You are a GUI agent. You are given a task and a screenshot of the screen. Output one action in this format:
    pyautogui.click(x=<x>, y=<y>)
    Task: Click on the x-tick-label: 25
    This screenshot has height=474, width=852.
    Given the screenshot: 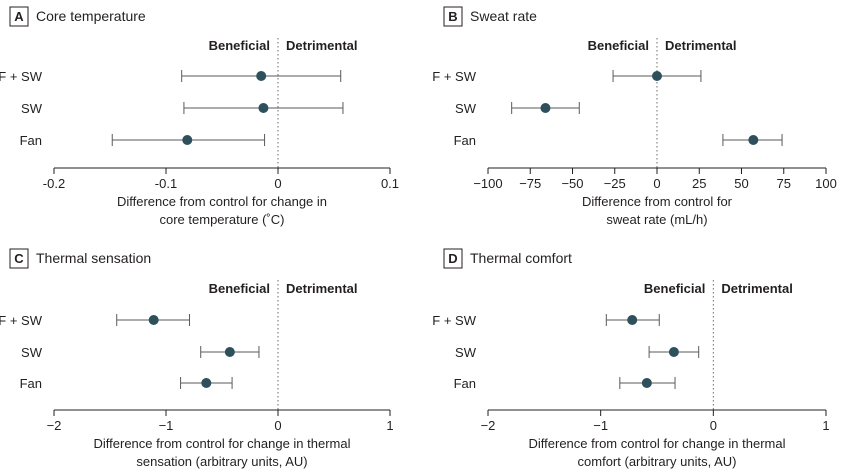 What is the action you would take?
    pyautogui.click(x=699, y=183)
    